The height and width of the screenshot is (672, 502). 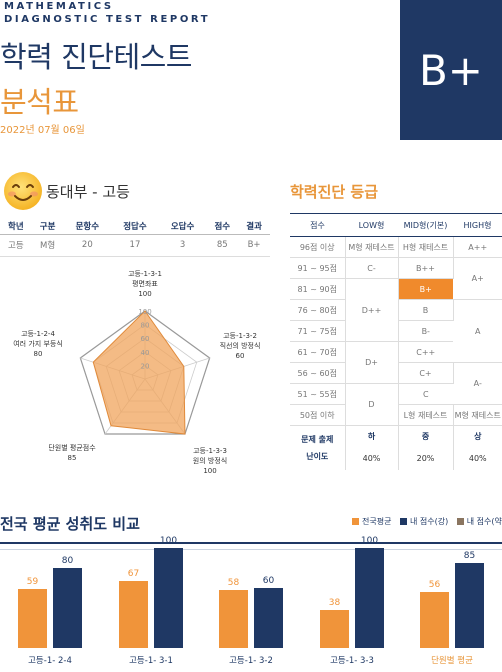 I want to click on english-title: MATHEMATICS DIAGNOSTIC TEST REPORT, so click(x=107, y=13).